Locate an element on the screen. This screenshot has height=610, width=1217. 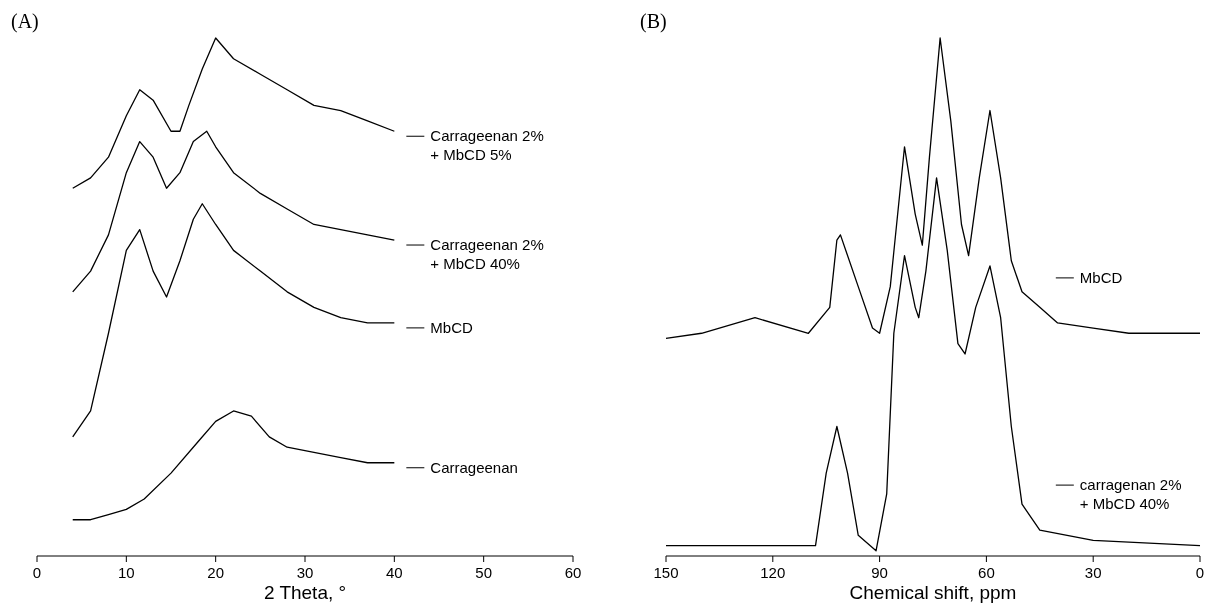
legend-label: Carrageenan is located at coordinates (474, 467).